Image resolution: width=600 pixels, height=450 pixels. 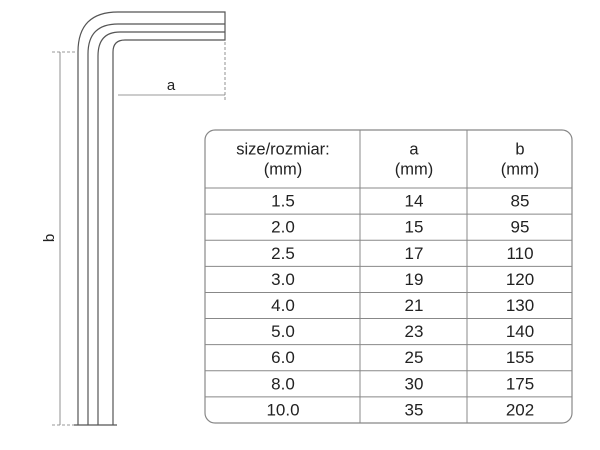 I want to click on table-cell: 19, so click(x=414, y=279).